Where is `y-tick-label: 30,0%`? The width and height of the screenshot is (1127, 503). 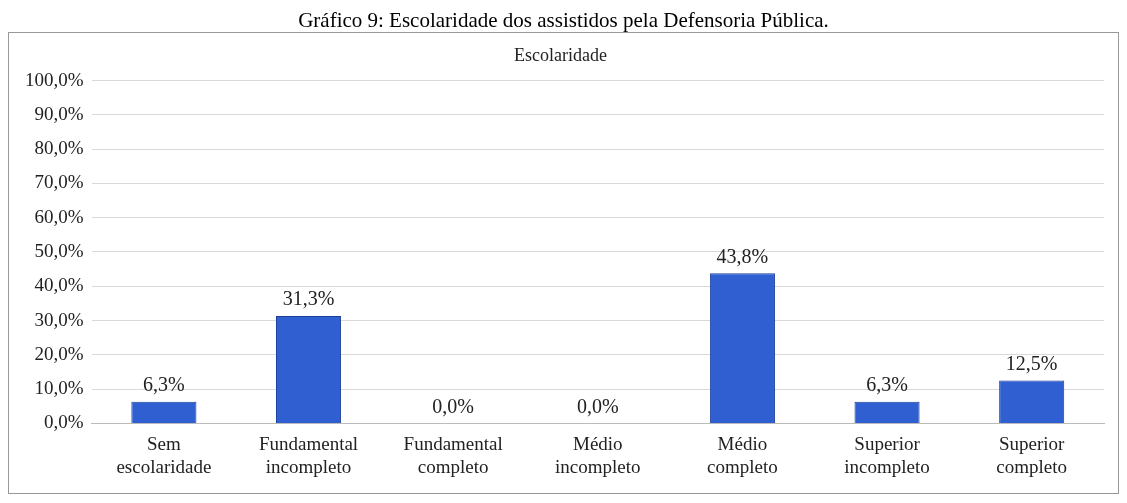
y-tick-label: 30,0% is located at coordinates (59, 319).